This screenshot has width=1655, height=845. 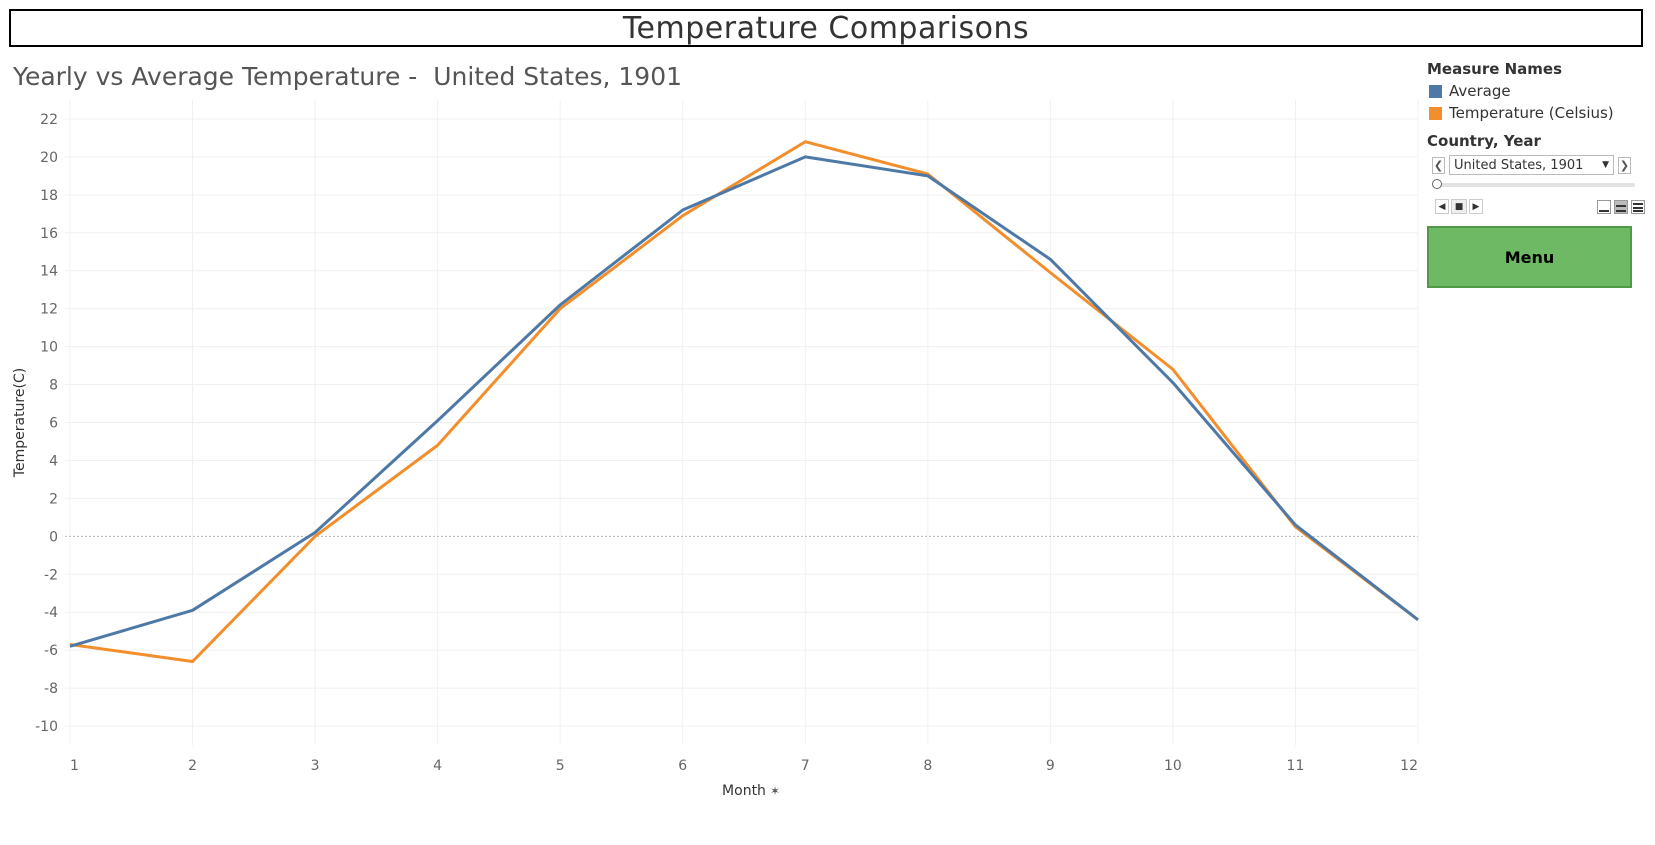 I want to click on playback-controls: ◀ ■ ▶, so click(x=1540, y=206).